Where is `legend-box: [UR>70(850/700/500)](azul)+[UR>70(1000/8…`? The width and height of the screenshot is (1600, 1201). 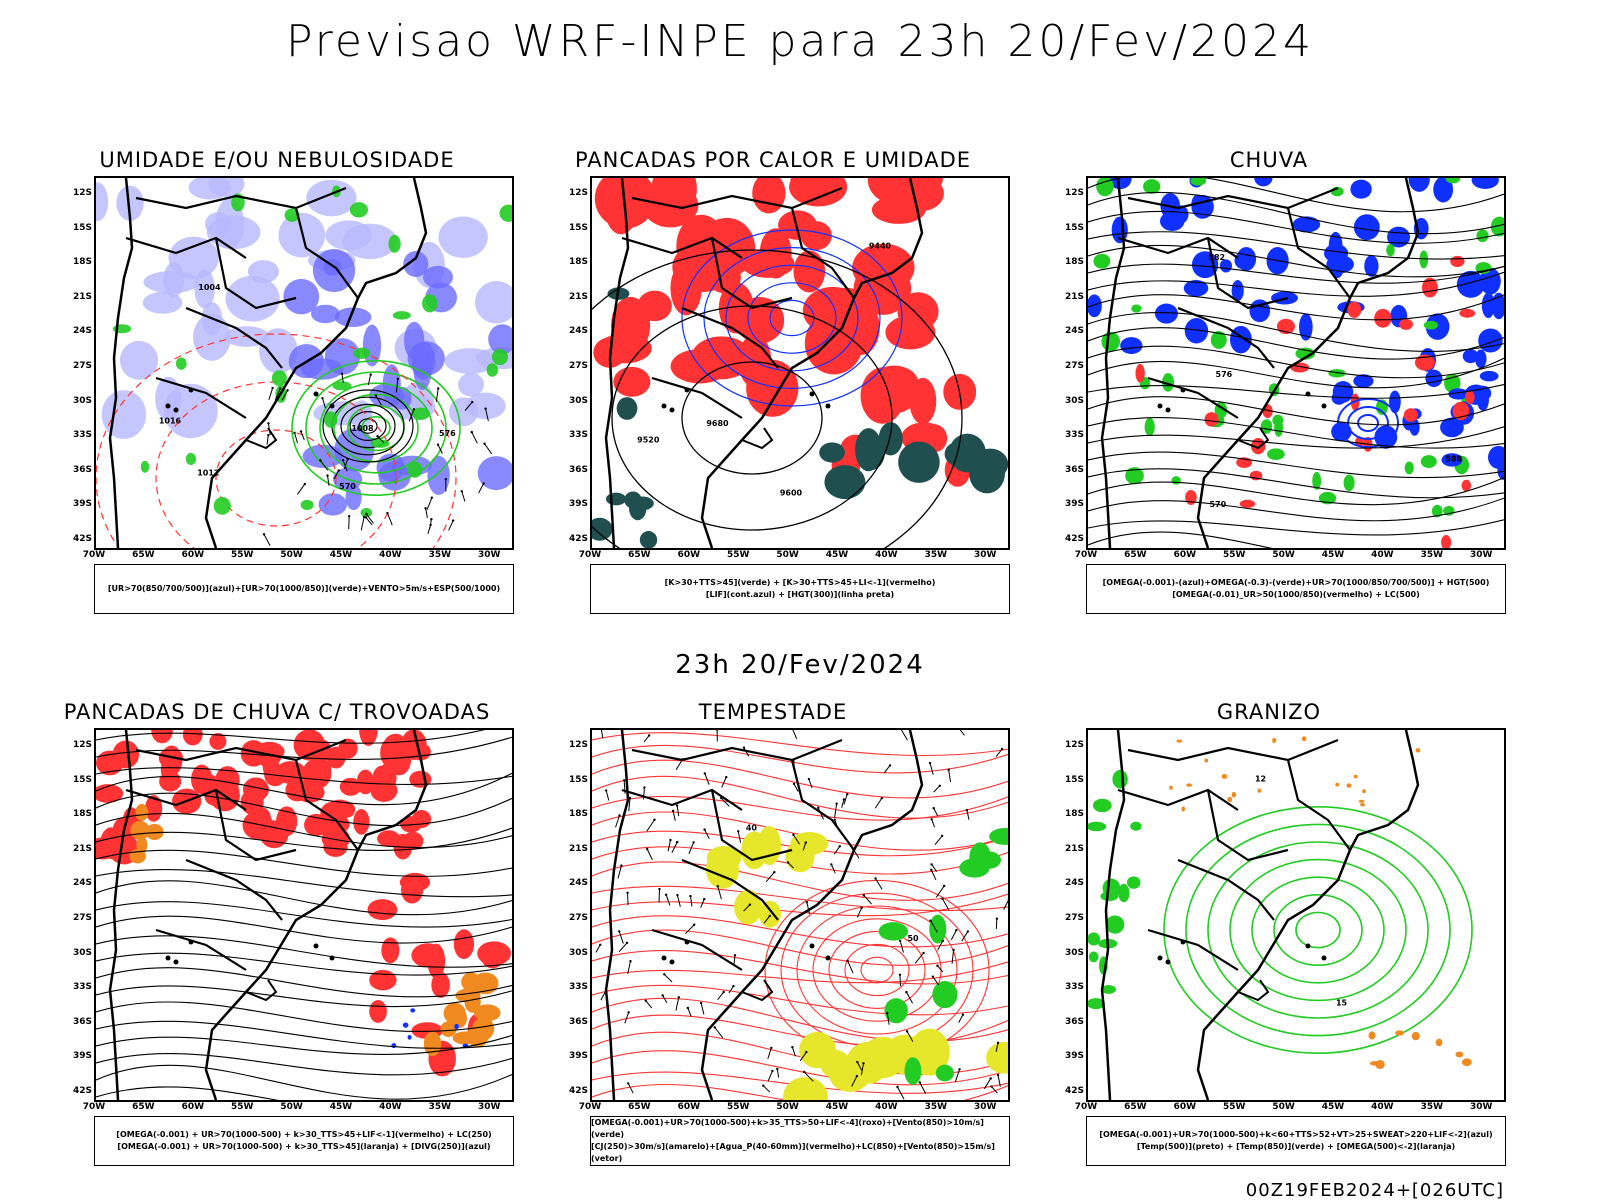 legend-box: [UR>70(850/700/500)](azul)+[UR>70(1000/8… is located at coordinates (304, 589).